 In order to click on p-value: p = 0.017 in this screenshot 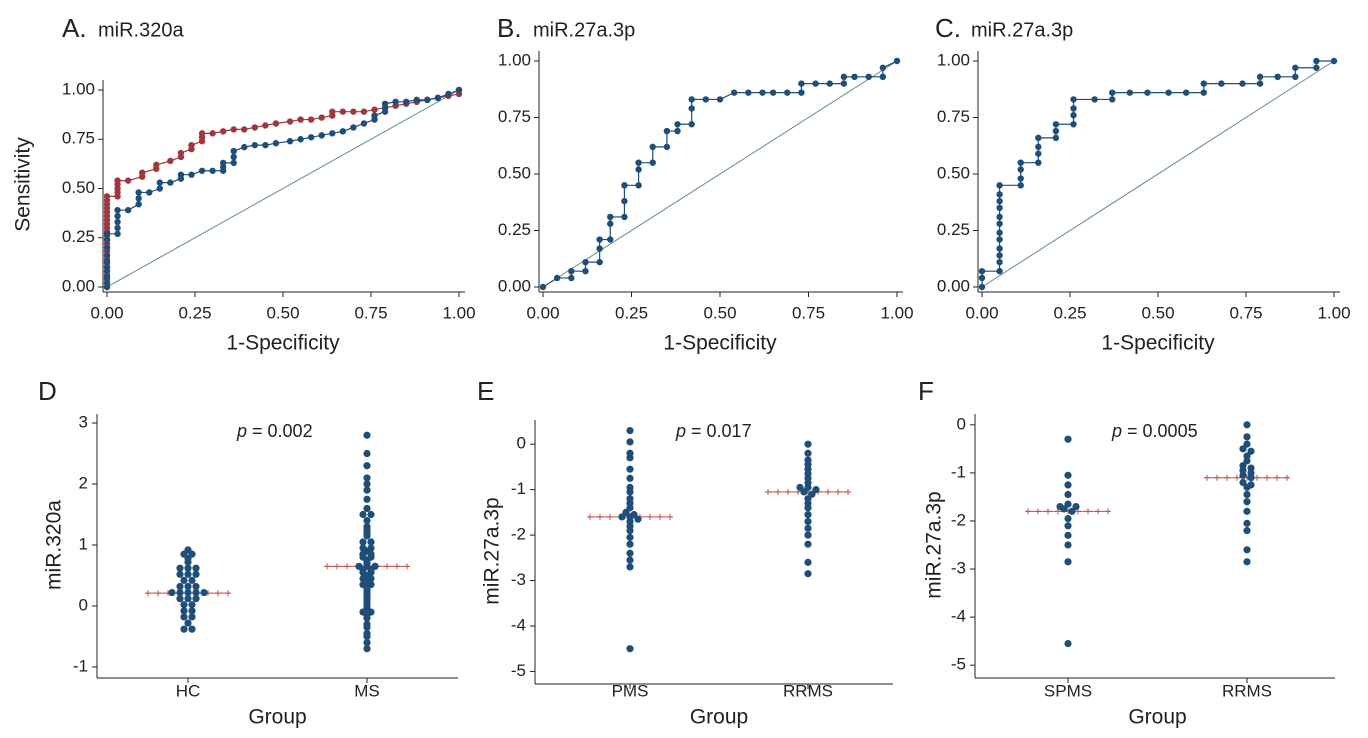, I will do `click(713, 431)`.